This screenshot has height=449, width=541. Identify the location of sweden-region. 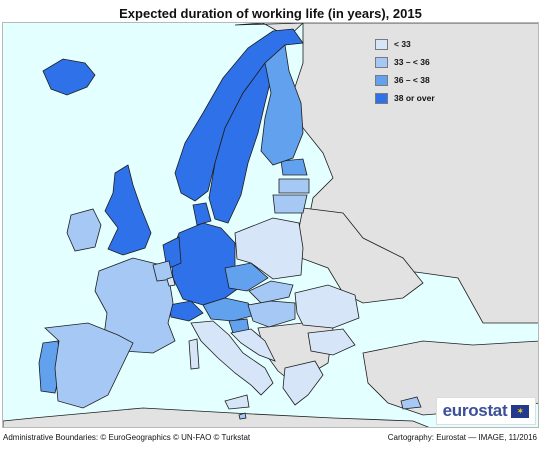
(241, 143).